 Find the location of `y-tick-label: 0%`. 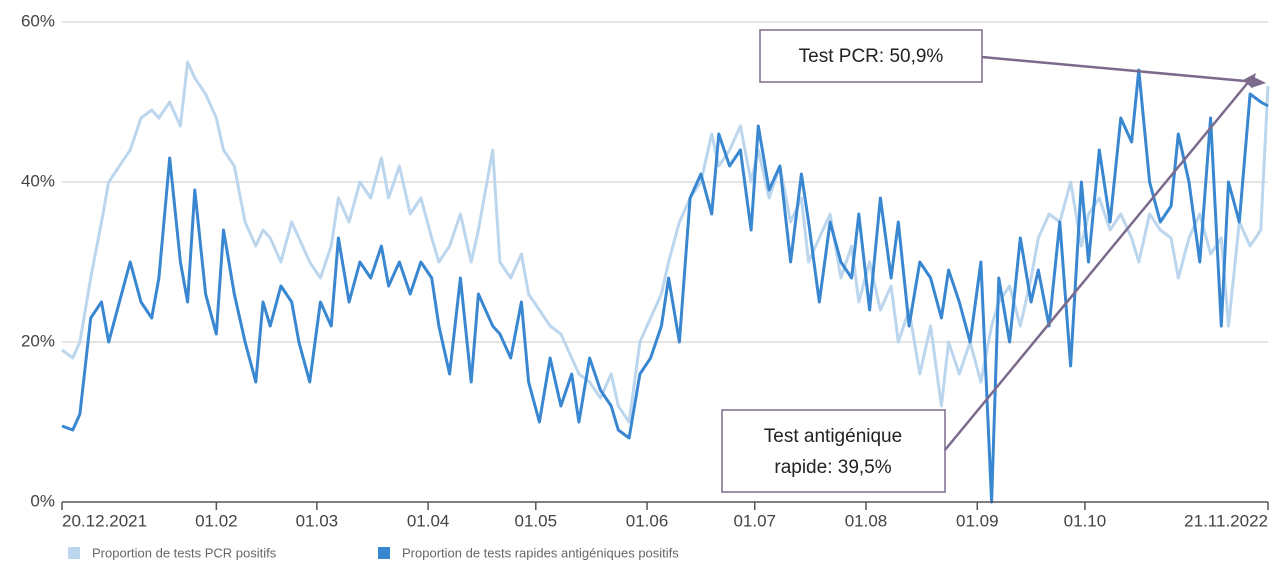

y-tick-label: 0% is located at coordinates (42, 500).